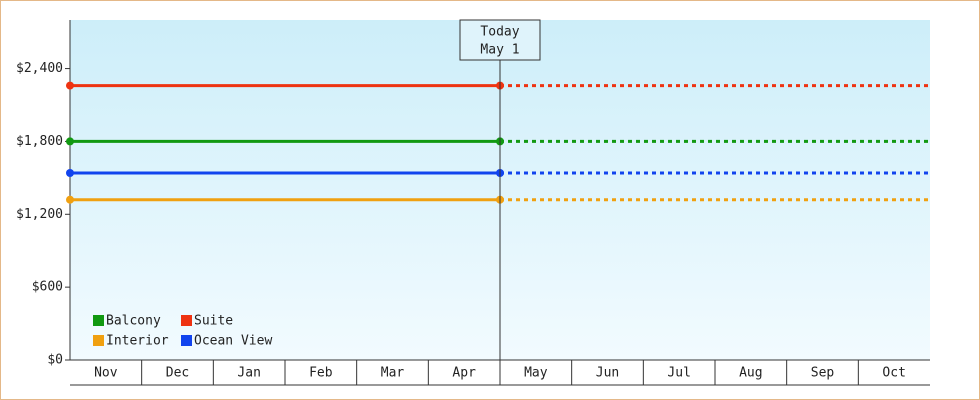  What do you see at coordinates (133, 321) in the screenshot?
I see `legend-label: Balcony` at bounding box center [133, 321].